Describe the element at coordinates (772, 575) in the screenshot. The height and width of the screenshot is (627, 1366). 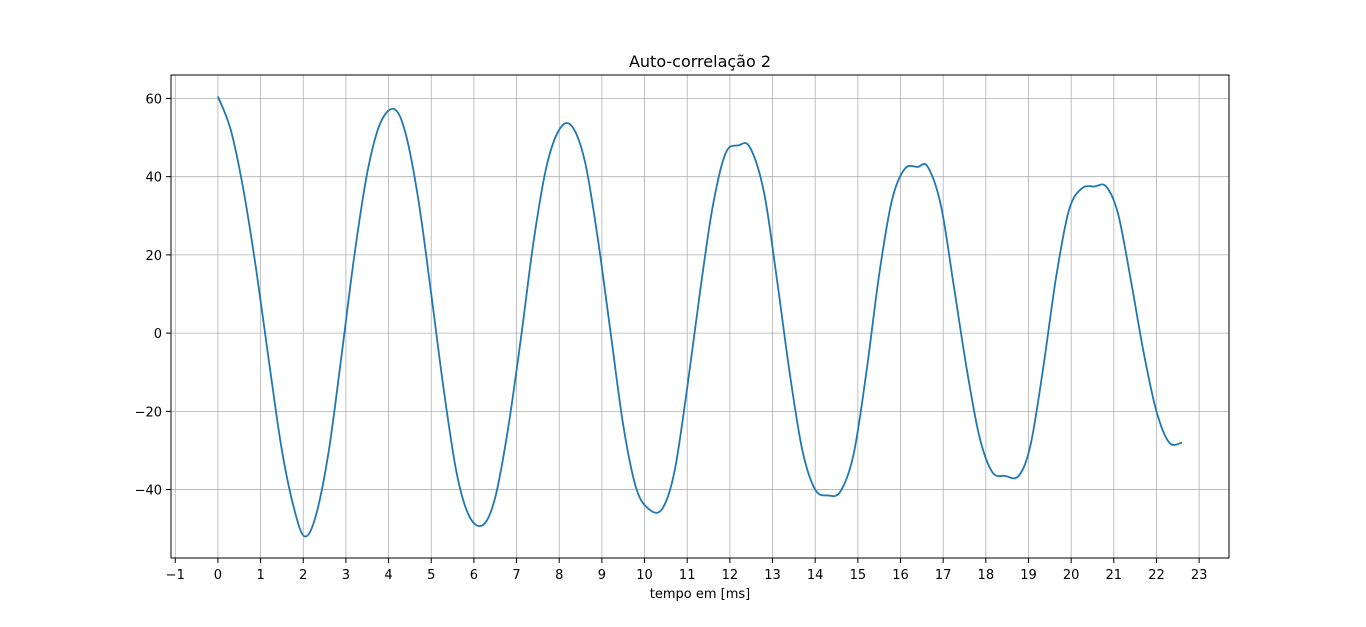
I see `x-tick-label: 13` at that location.